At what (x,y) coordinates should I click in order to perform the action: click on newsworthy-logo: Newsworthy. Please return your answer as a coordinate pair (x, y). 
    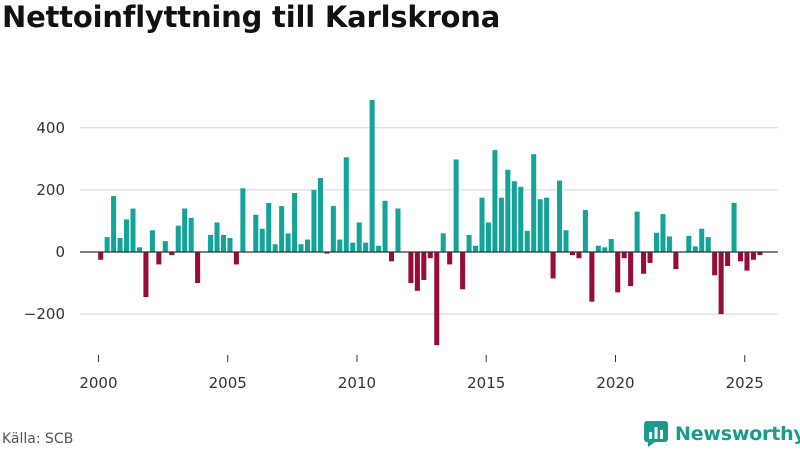
    Looking at the image, I should click on (722, 434).